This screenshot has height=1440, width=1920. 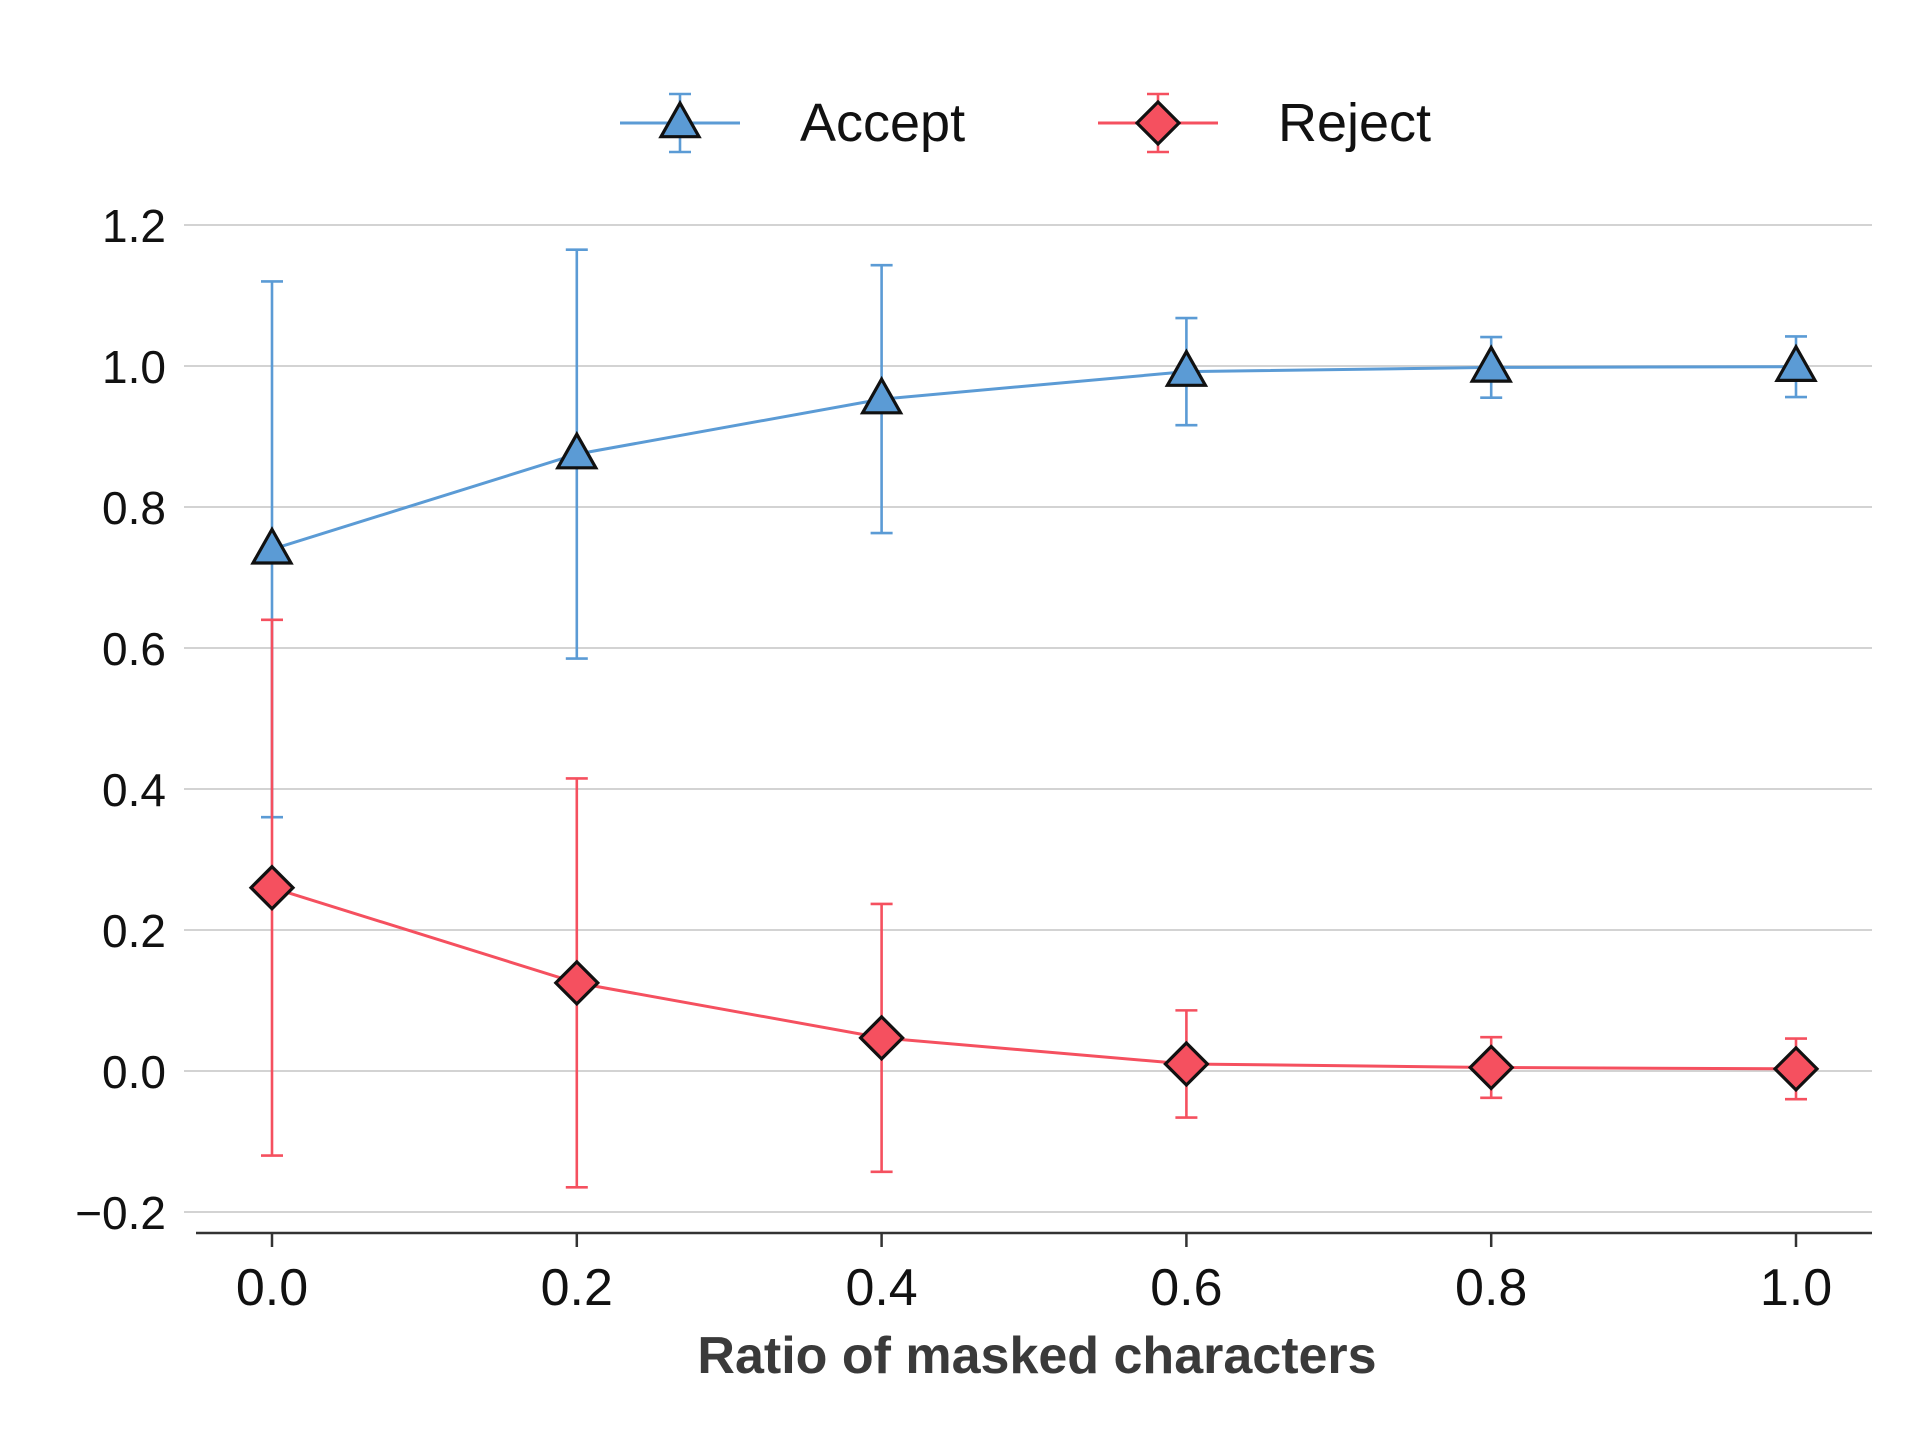 I want to click on legend-item-reject: Reject, so click(x=1264, y=123).